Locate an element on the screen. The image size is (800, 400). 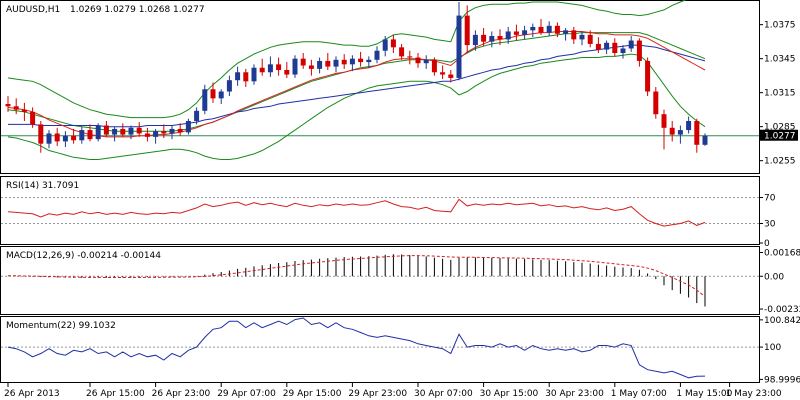
axis-tick-label: 1.0285 is located at coordinates (780, 128).